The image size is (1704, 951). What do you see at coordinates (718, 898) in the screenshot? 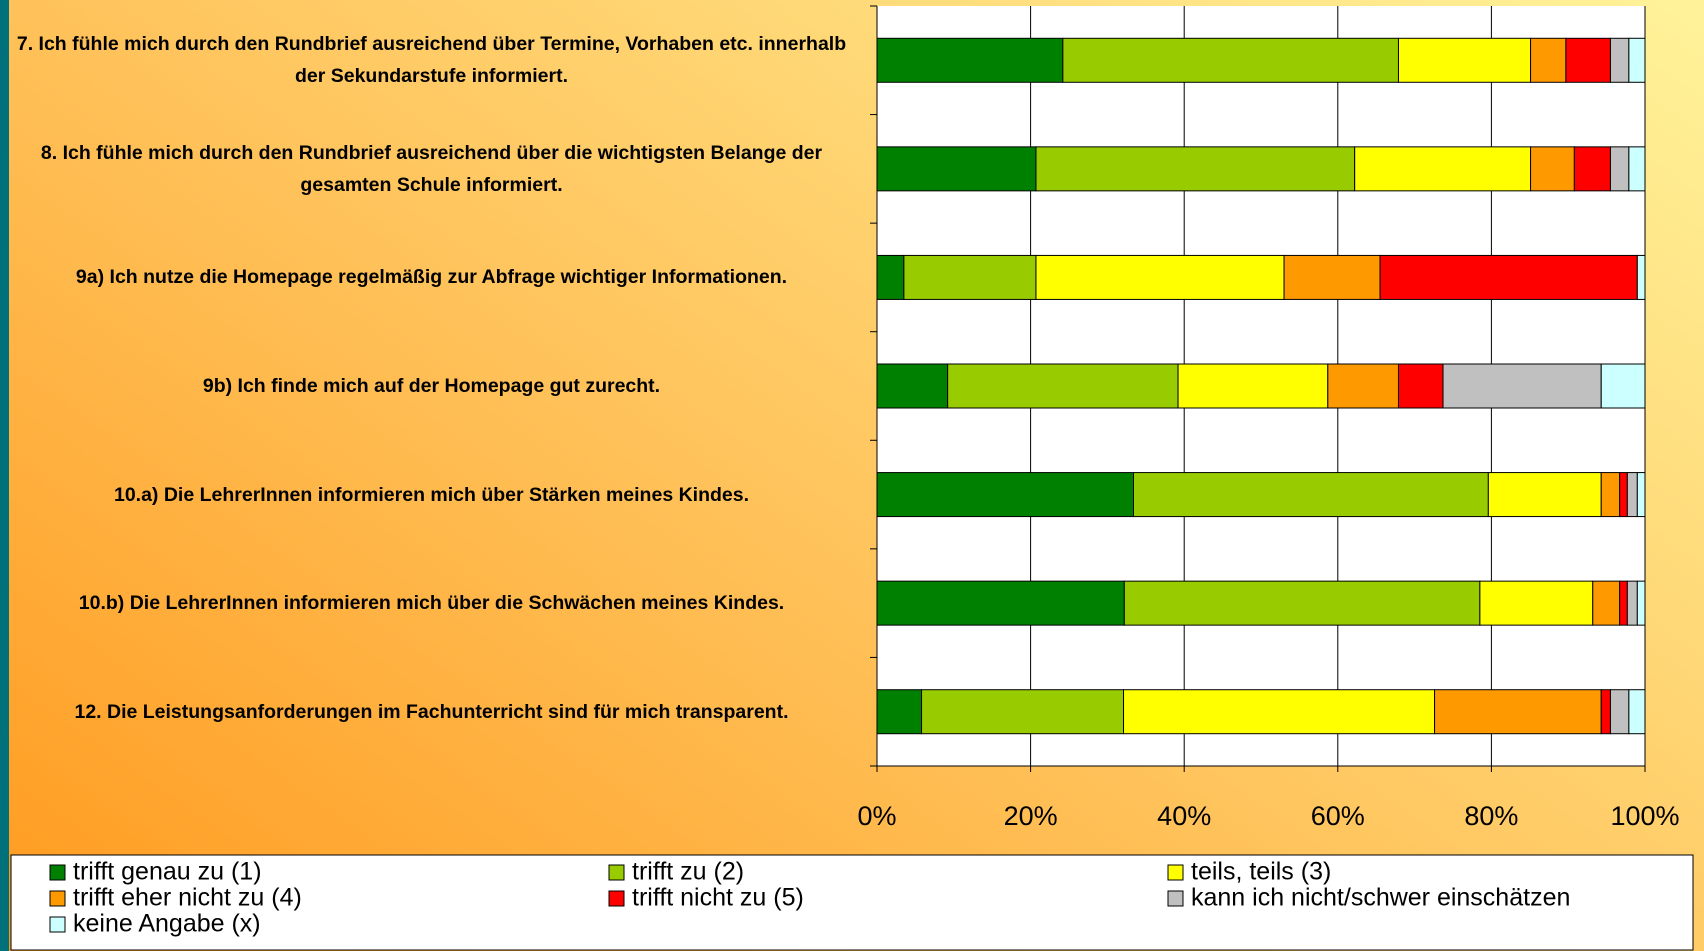
I see `legend-label: trifft nicht zu (5)` at bounding box center [718, 898].